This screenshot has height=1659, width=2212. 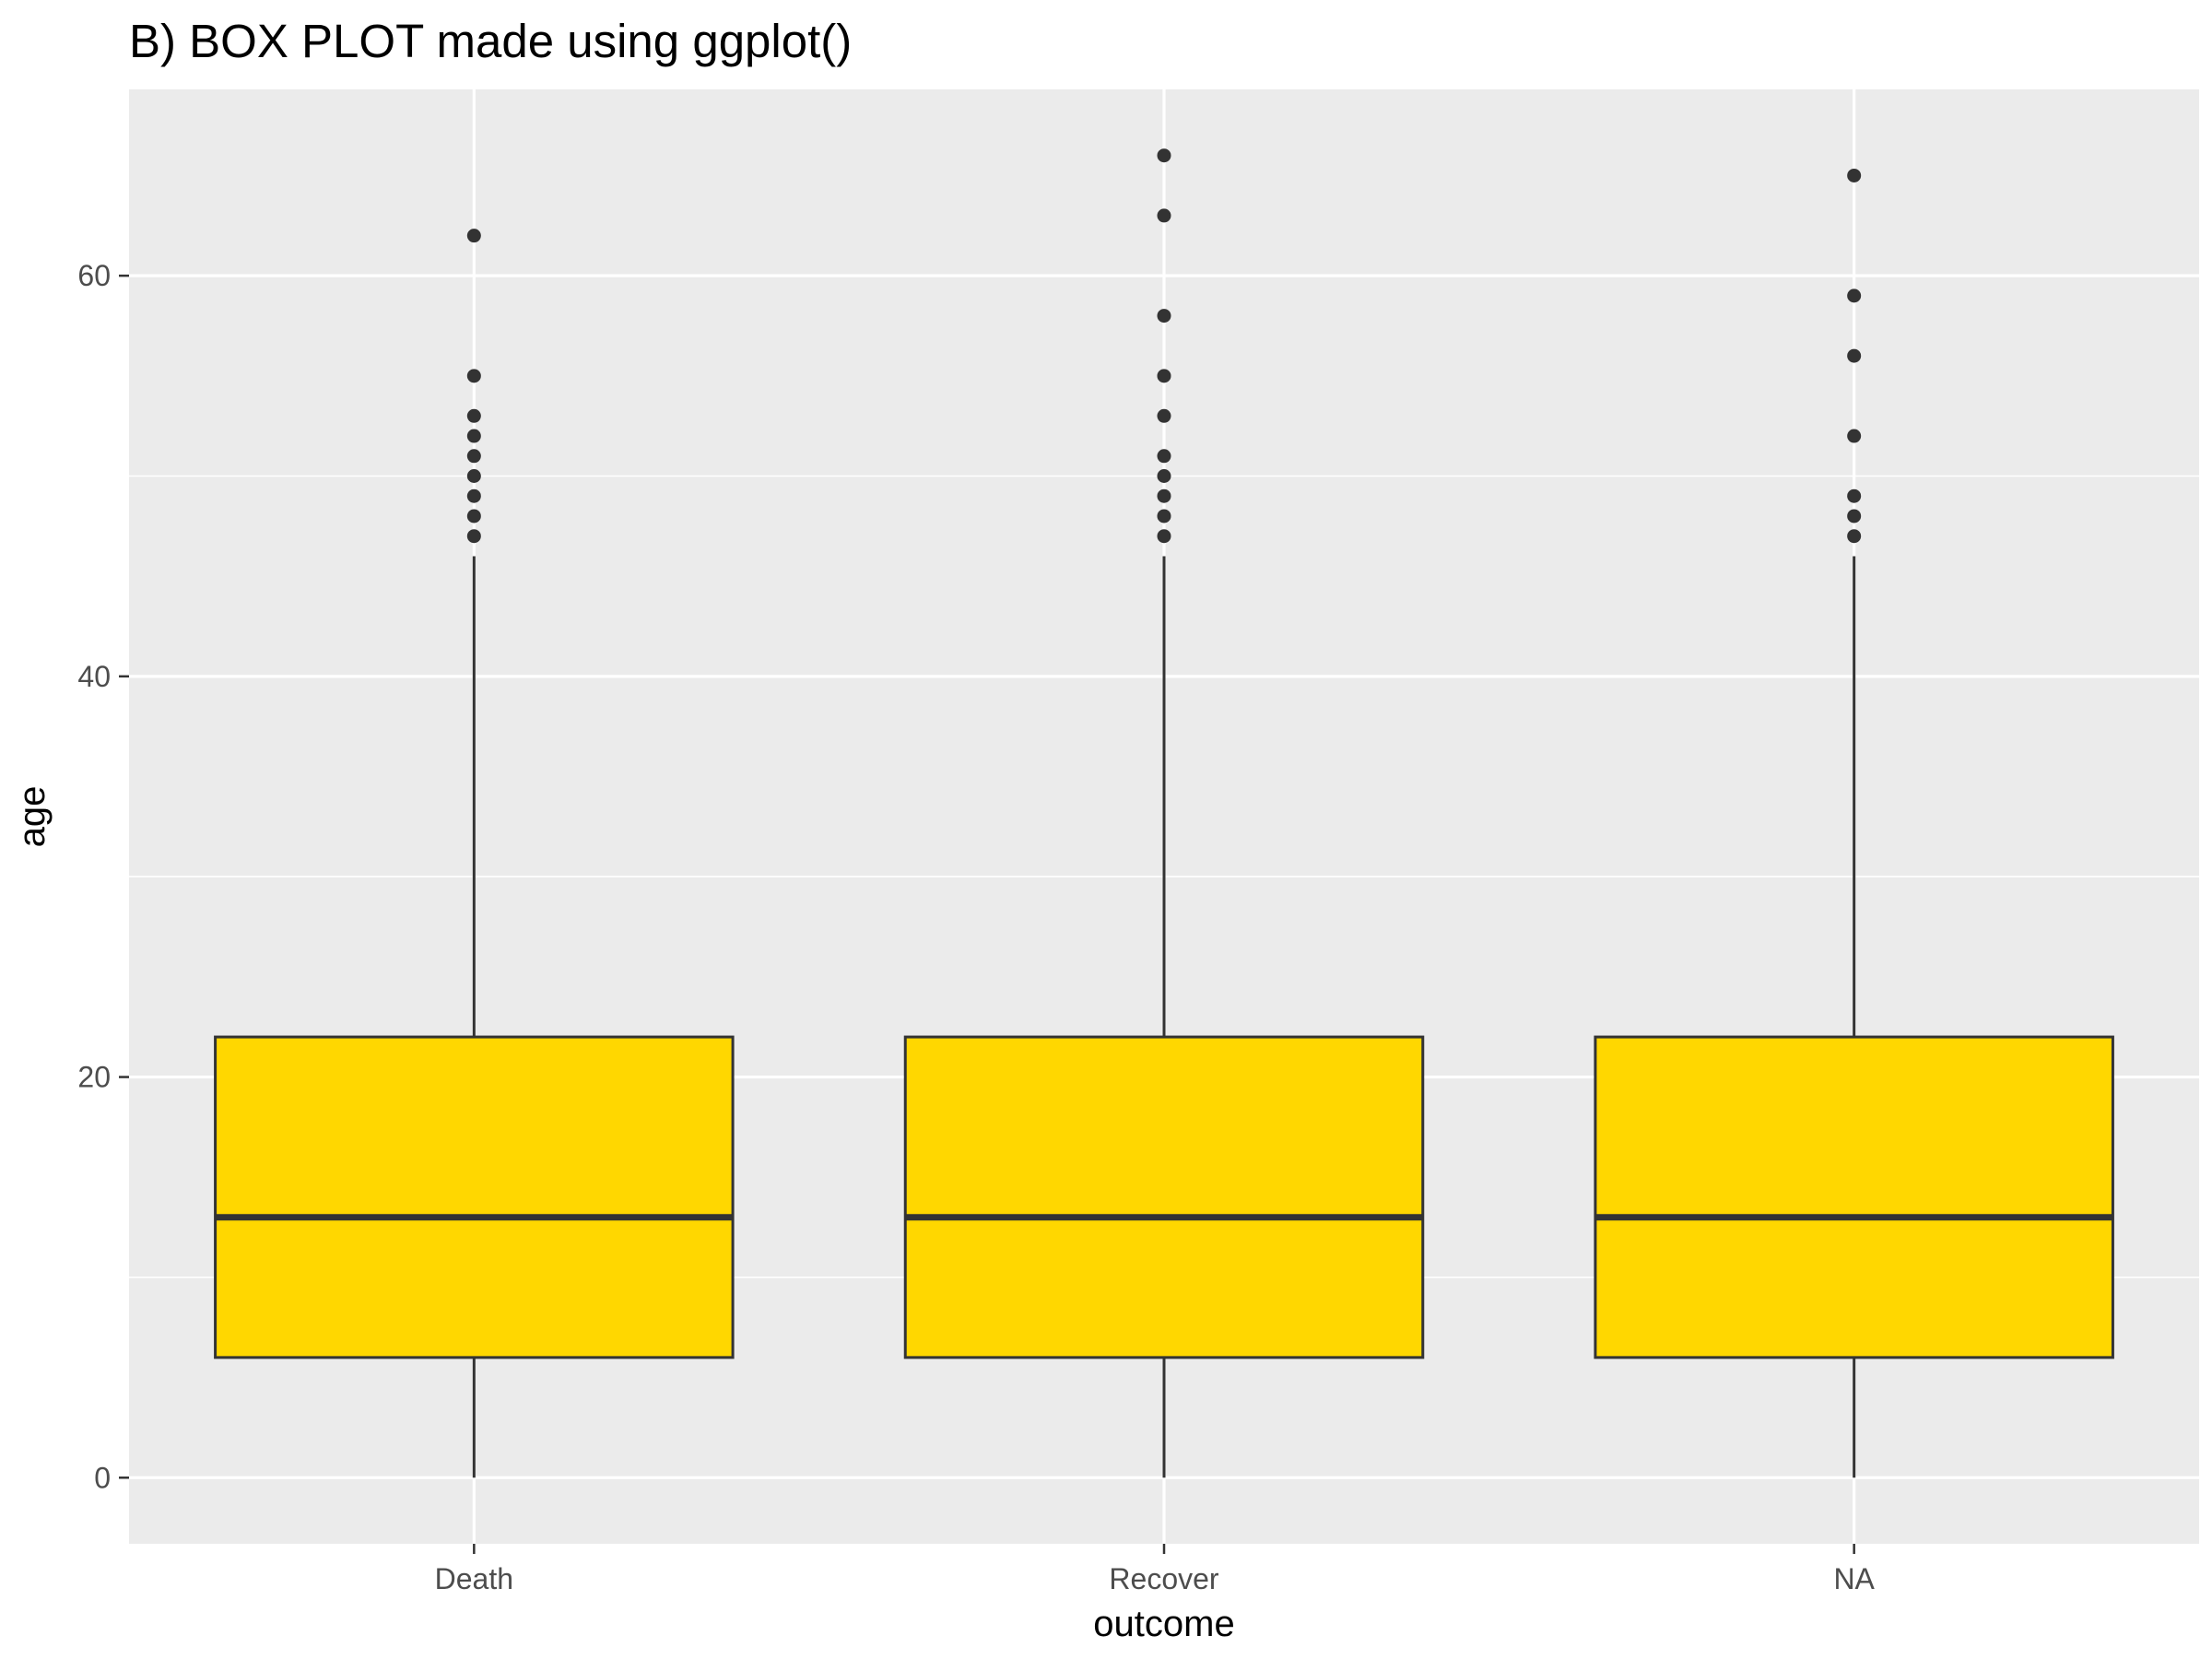 What do you see at coordinates (102, 1477) in the screenshot?
I see `y-tick-label: 0` at bounding box center [102, 1477].